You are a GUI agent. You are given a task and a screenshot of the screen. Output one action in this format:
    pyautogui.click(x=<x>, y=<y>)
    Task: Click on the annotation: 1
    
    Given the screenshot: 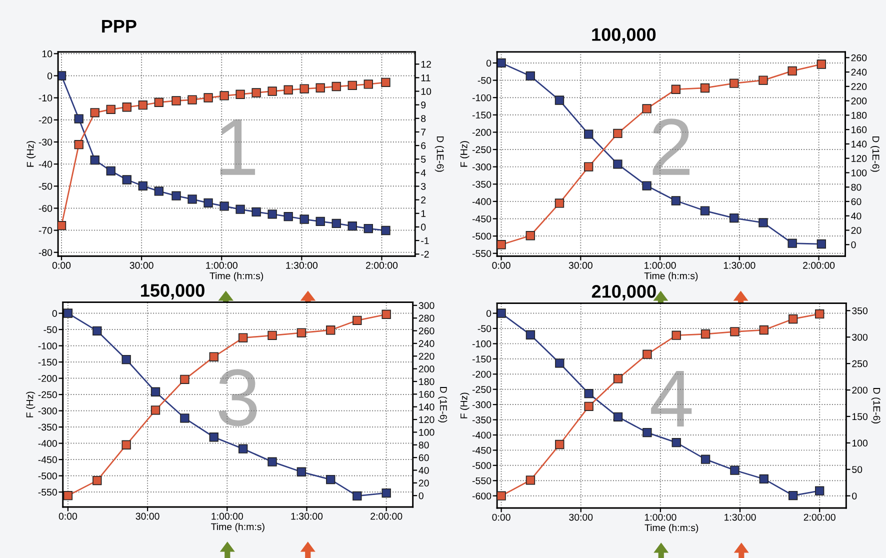 What is the action you would take?
    pyautogui.click(x=238, y=147)
    